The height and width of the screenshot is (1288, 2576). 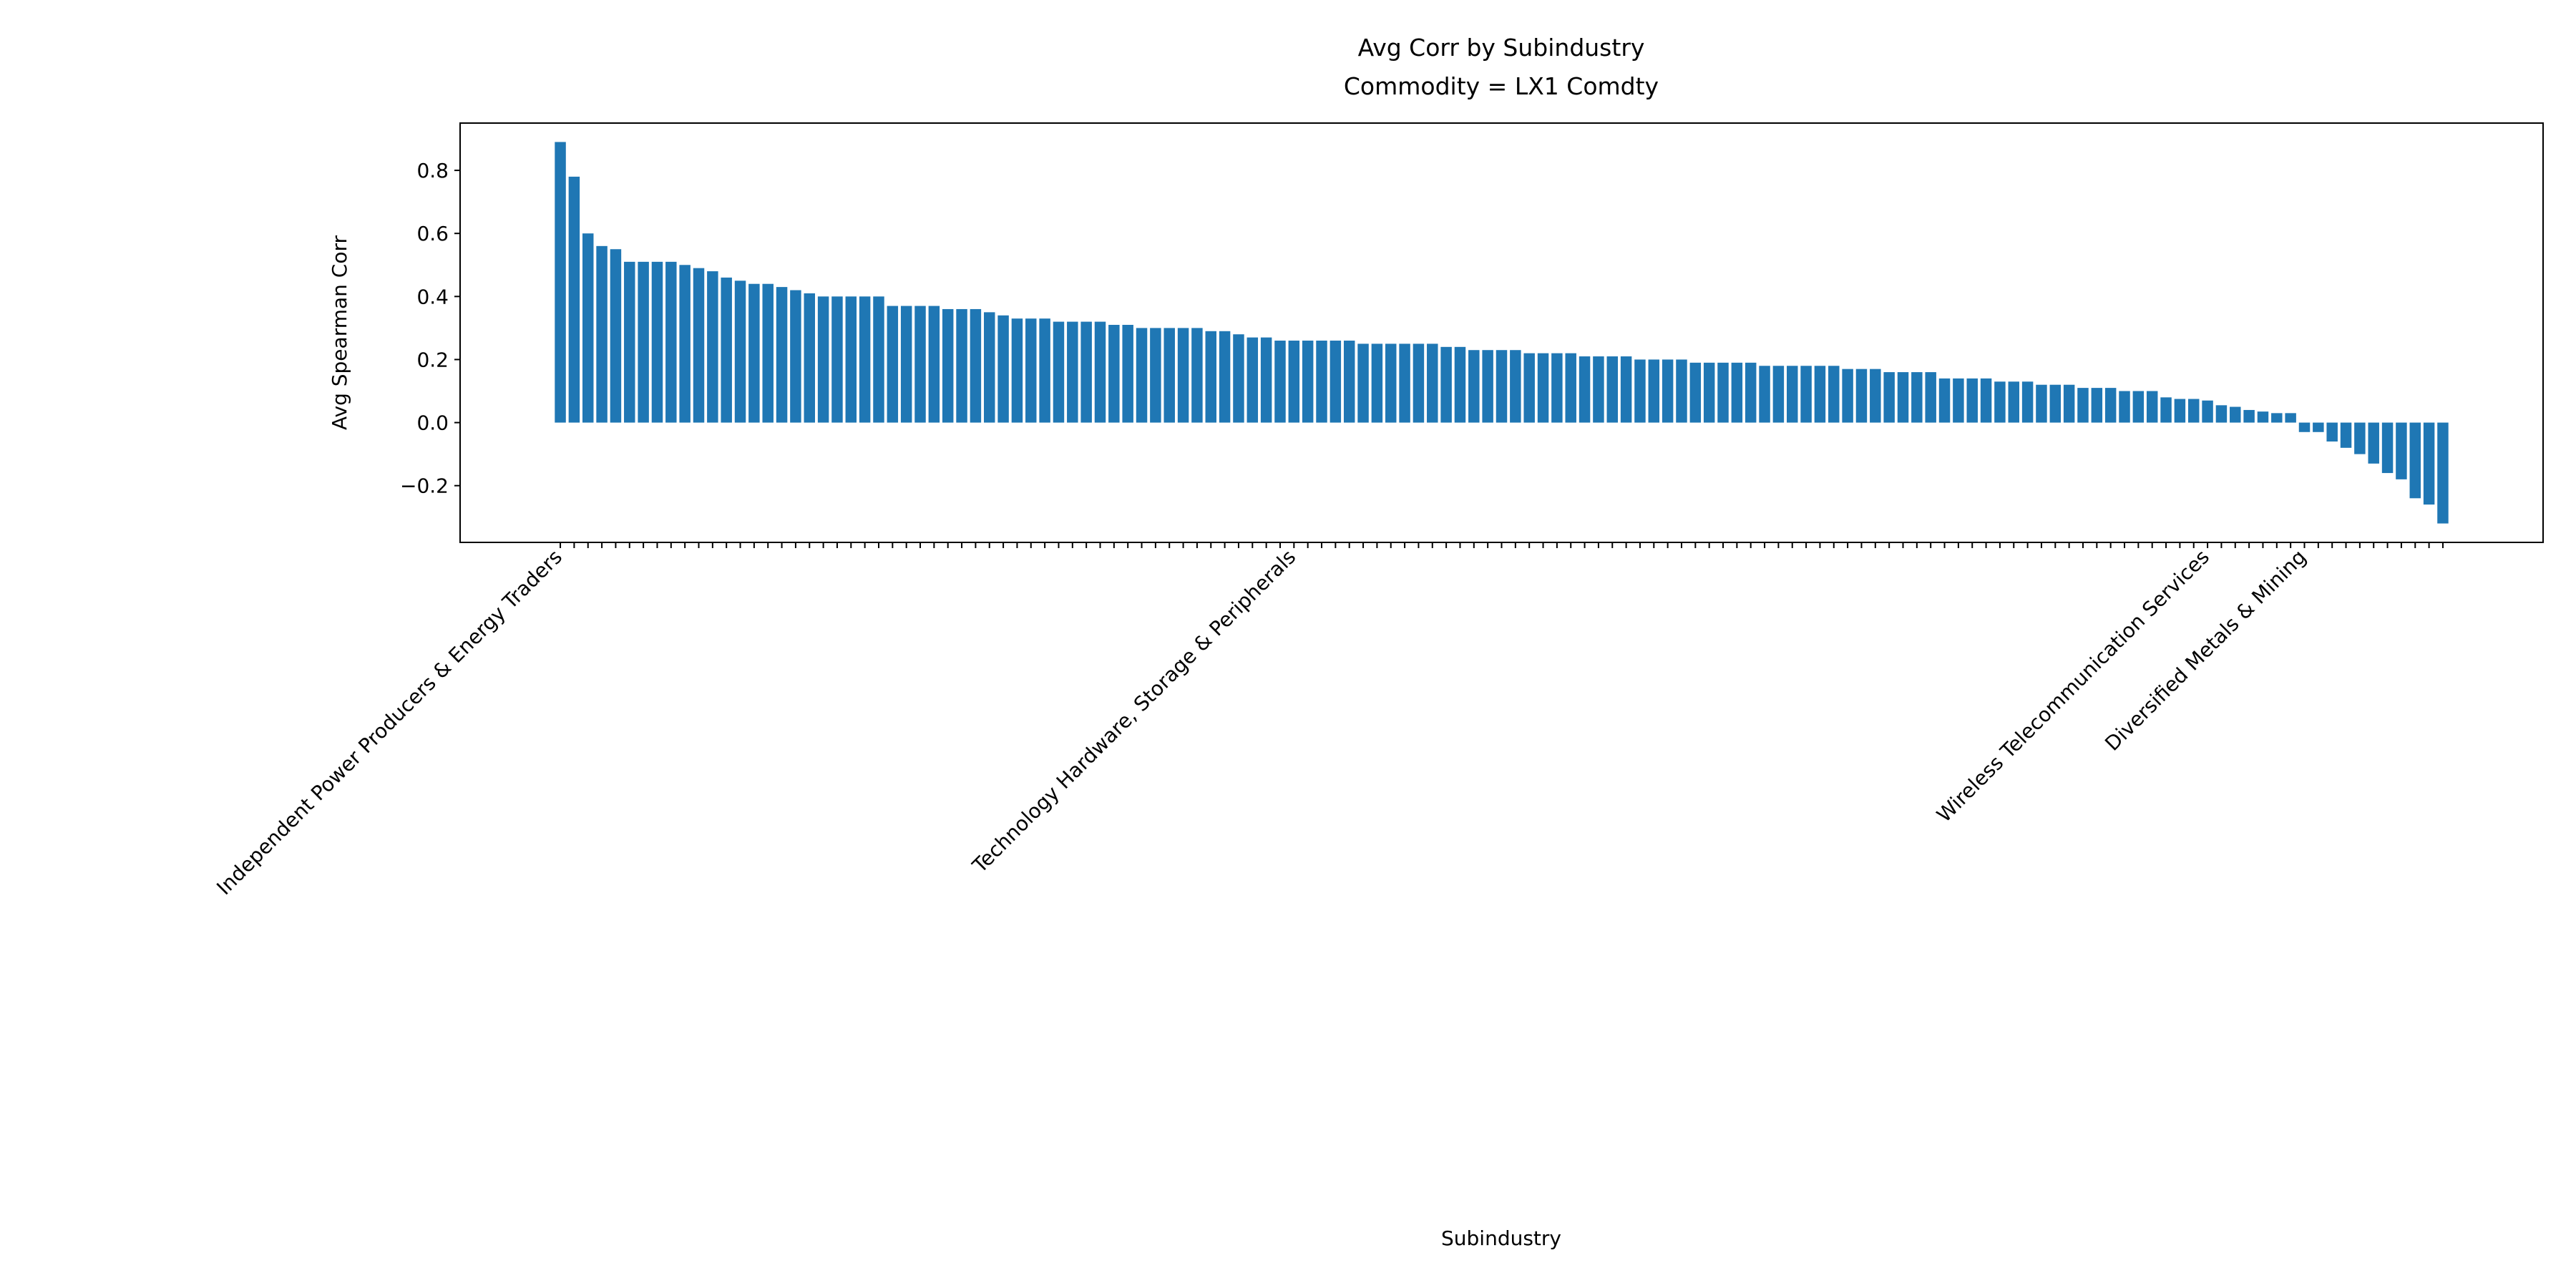 I want to click on y-tick-label: 0.2, so click(x=432, y=359).